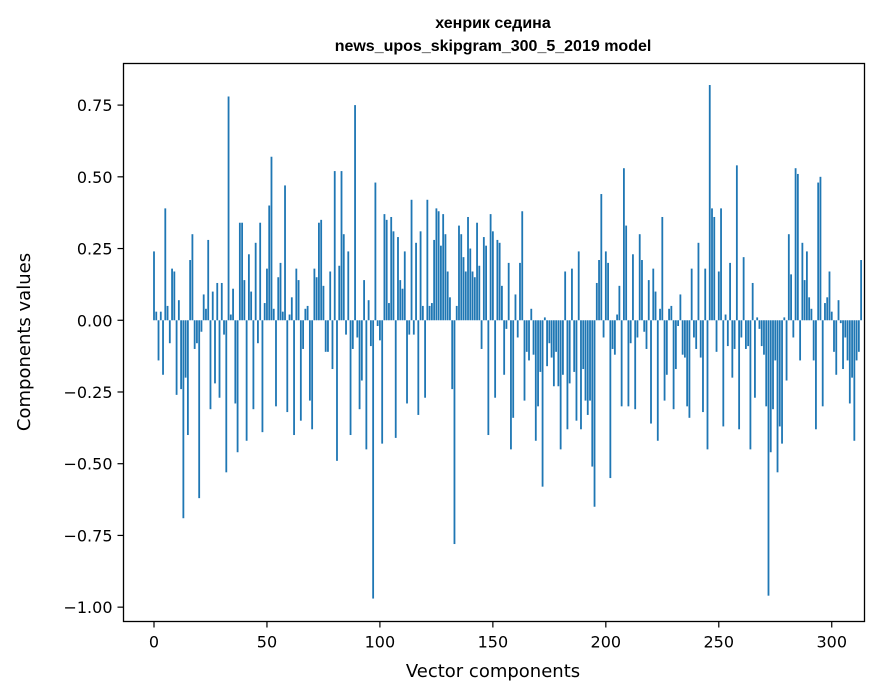 The width and height of the screenshot is (880, 696). What do you see at coordinates (493, 642) in the screenshot?
I see `x-tick-label: 150` at bounding box center [493, 642].